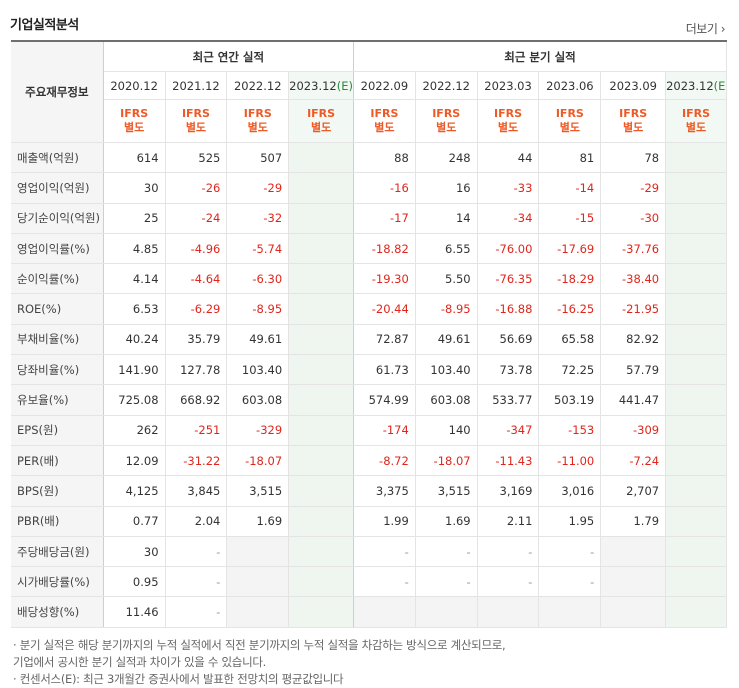  What do you see at coordinates (633, 309) in the screenshot?
I see `value-cell: -21.95` at bounding box center [633, 309].